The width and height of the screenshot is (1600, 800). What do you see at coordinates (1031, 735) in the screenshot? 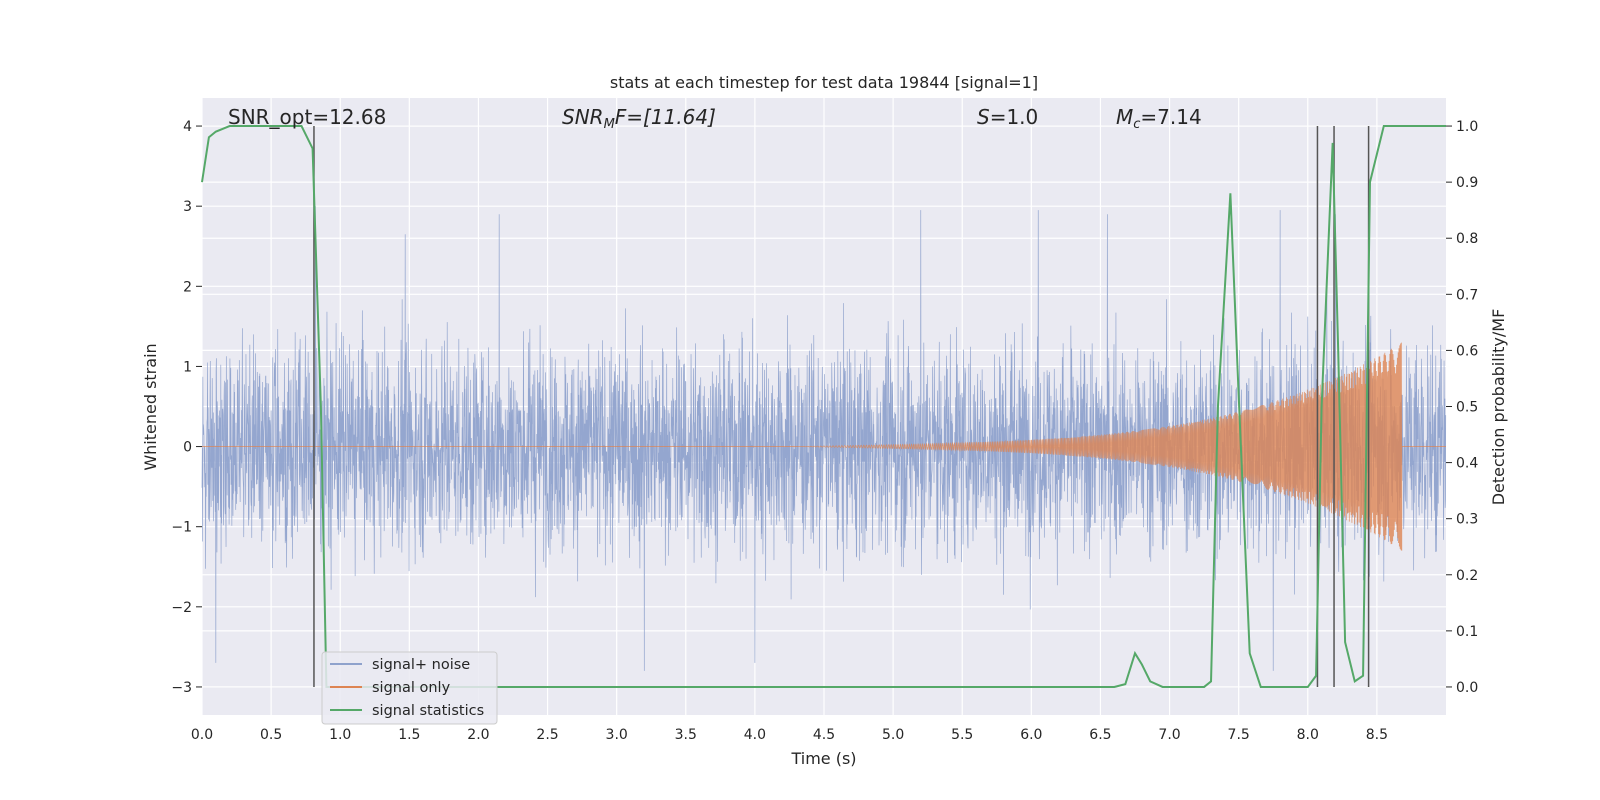
I see `x-tick-label: 6.0` at bounding box center [1031, 735].